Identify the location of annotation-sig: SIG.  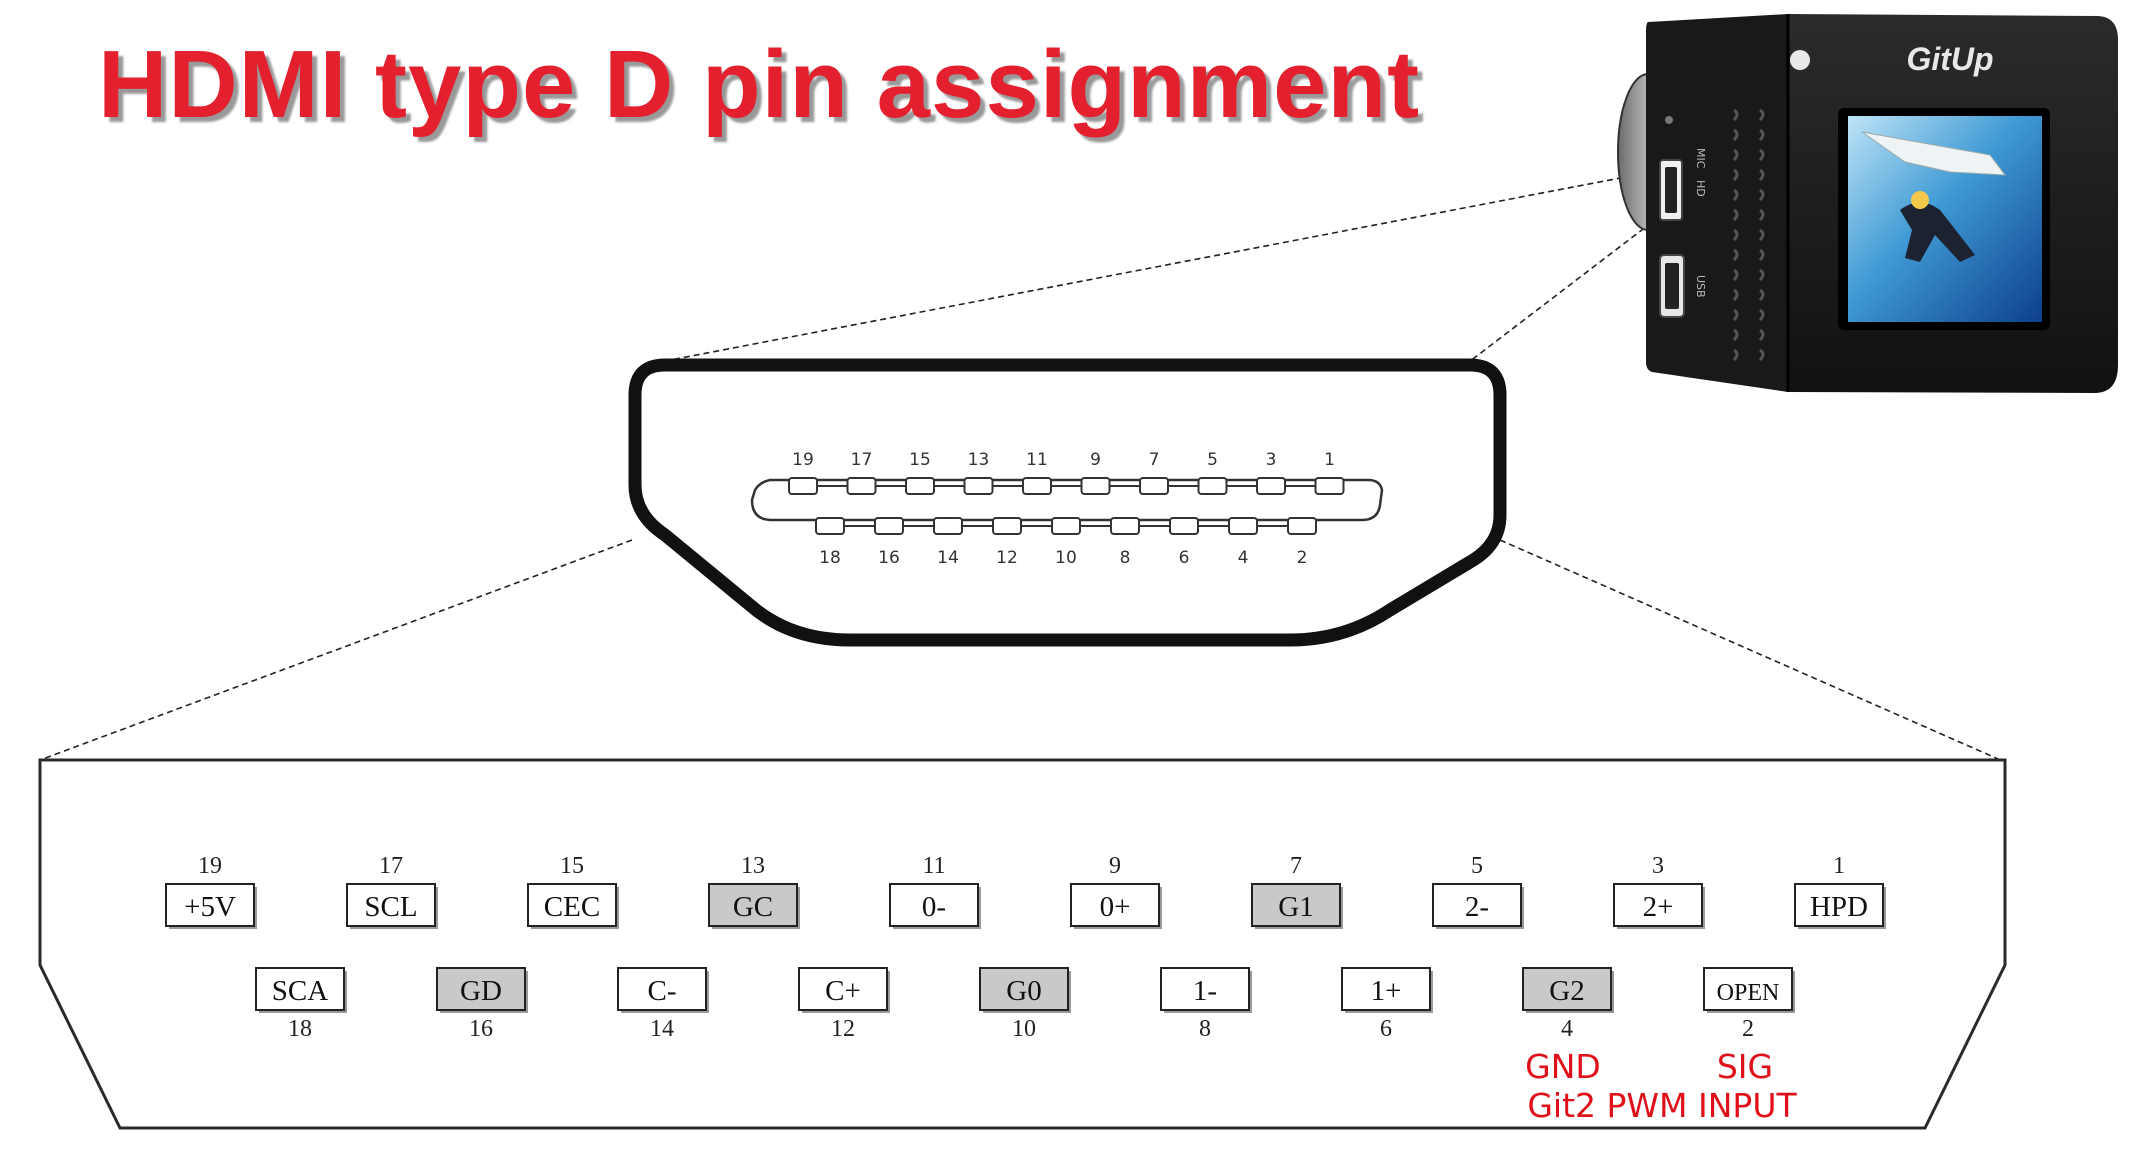
(1745, 1066).